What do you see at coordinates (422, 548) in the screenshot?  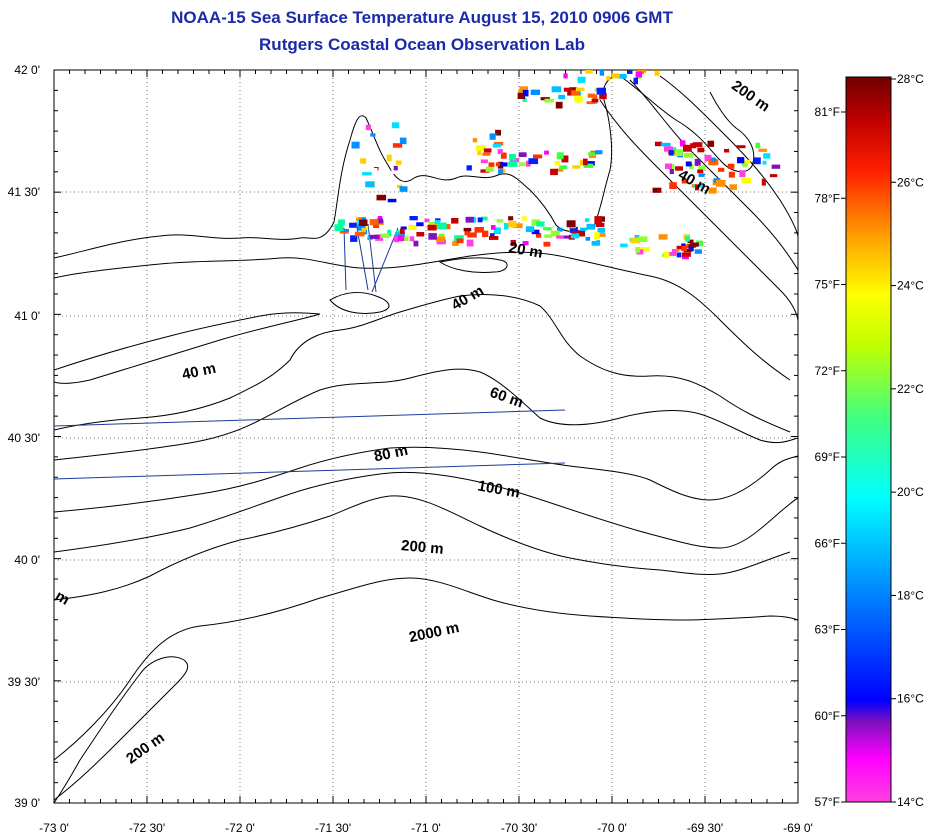 I see `contour-200m` at bounding box center [422, 548].